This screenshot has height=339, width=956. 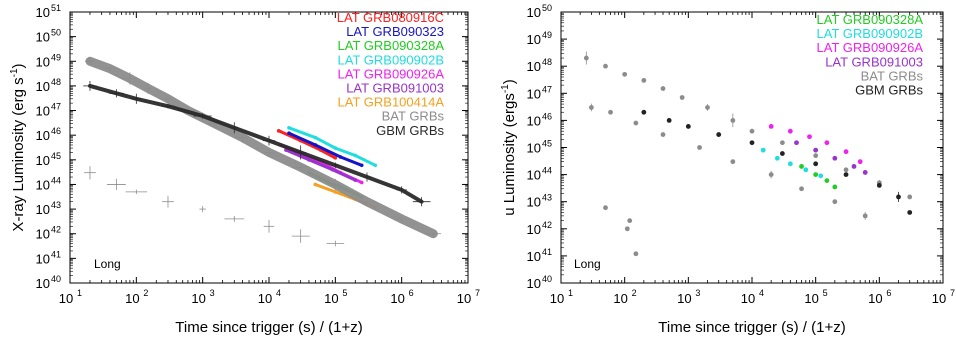 I want to click on legend-entry: LAT GRB080916C, so click(x=390, y=17).